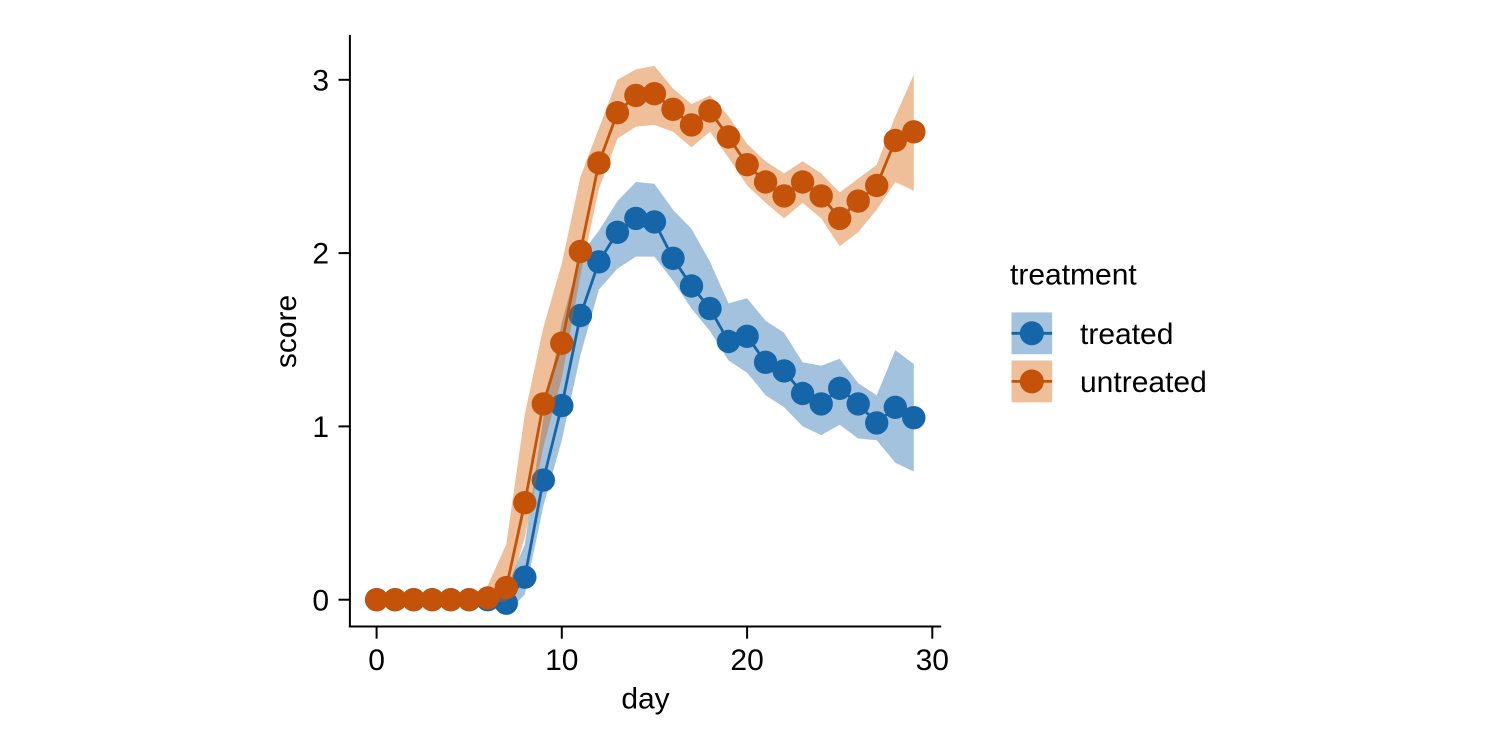 This screenshot has width=1500, height=750. What do you see at coordinates (932, 660) in the screenshot?
I see `svg-text: 30` at bounding box center [932, 660].